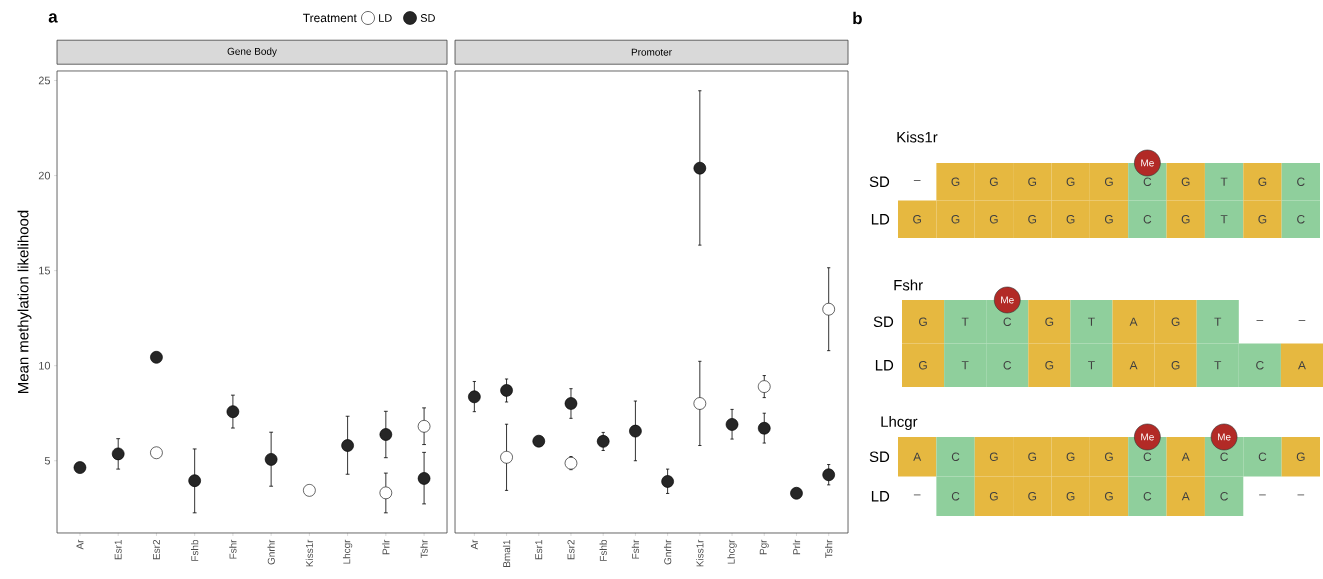  What do you see at coordinates (330, 18) in the screenshot?
I see `legend-title: Treatment` at bounding box center [330, 18].